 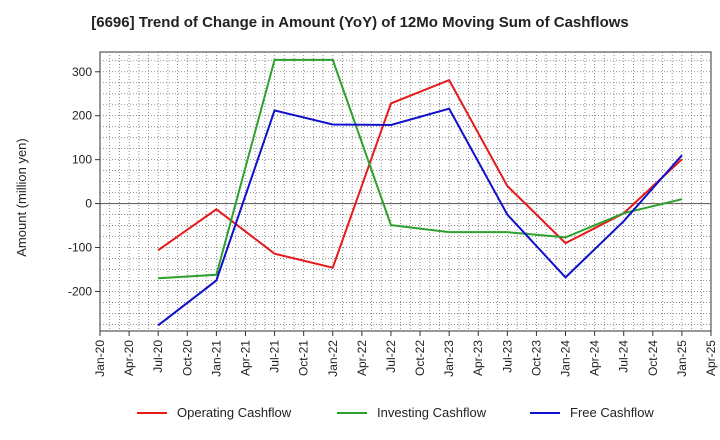 I want to click on y-tick-label: 100, so click(x=82, y=160).